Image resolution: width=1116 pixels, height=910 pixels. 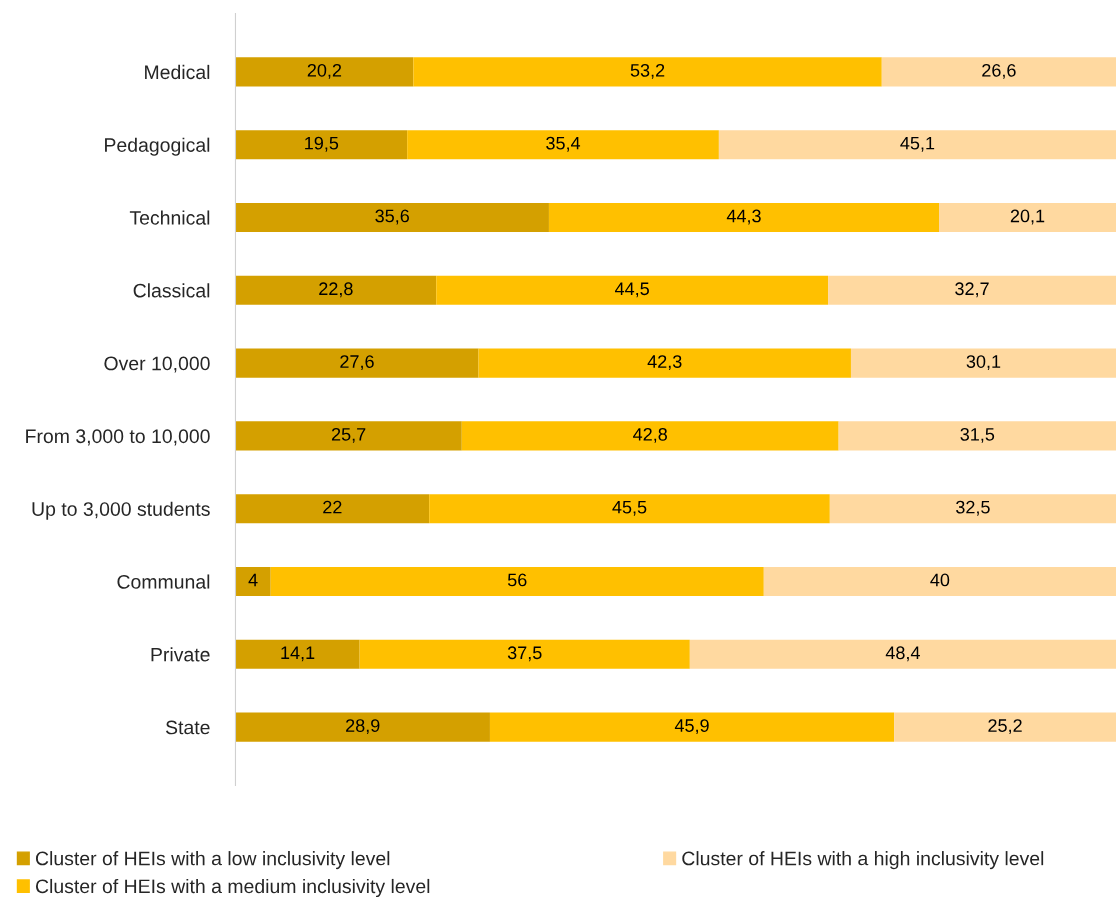 I want to click on data-label: 32,7, so click(x=972, y=290).